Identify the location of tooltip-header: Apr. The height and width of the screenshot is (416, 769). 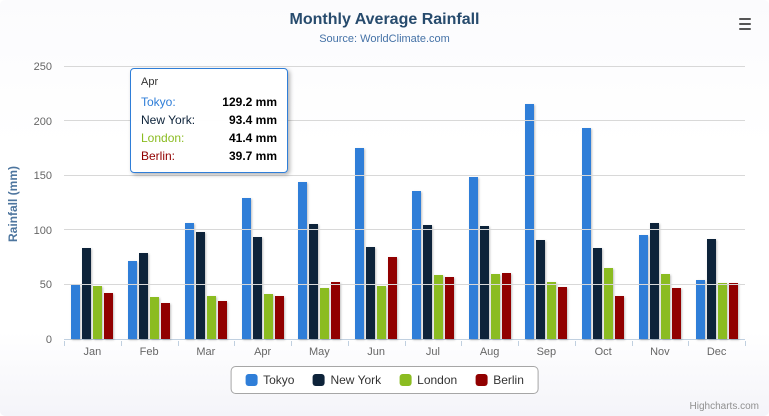
(150, 82).